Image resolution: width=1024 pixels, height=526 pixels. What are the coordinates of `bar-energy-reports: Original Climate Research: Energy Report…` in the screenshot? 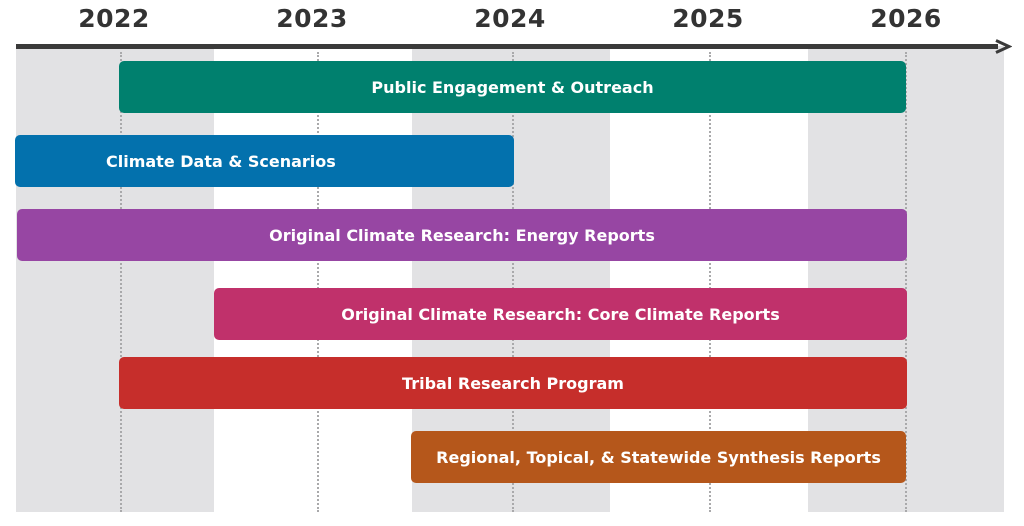 It's located at (462, 235).